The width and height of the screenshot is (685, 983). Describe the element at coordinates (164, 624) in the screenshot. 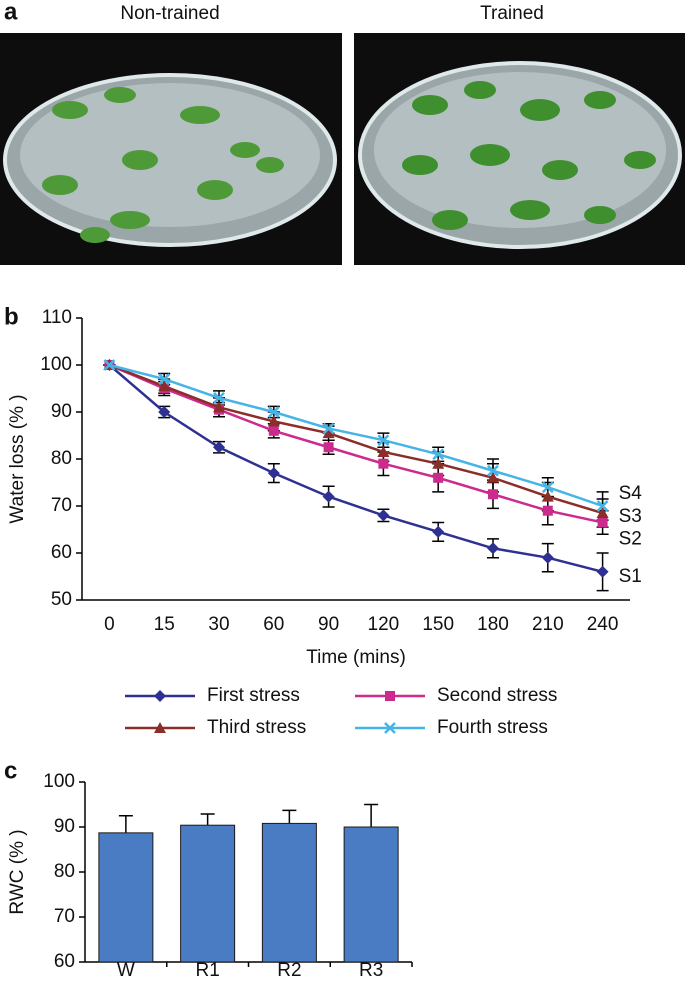

I see `x-tick-label: 15` at that location.